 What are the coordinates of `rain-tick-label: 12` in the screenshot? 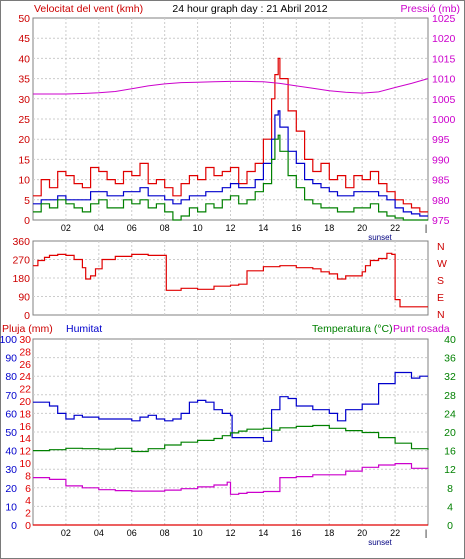 It's located at (25, 452).